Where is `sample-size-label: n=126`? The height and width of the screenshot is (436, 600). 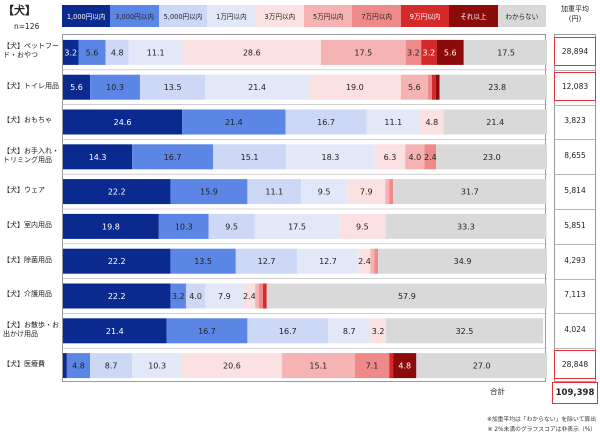 sample-size-label: n=126 is located at coordinates (27, 26).